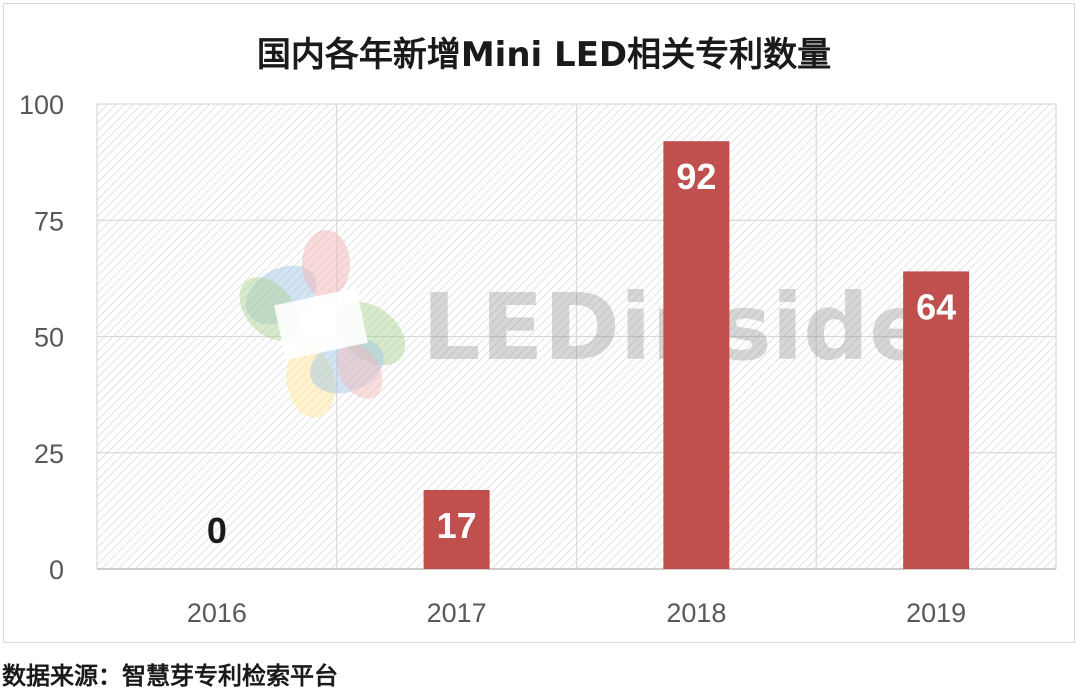 Image resolution: width=1080 pixels, height=695 pixels. What do you see at coordinates (170, 676) in the screenshot?
I see `source-note: 数据来源：智慧芽专利检索平台` at bounding box center [170, 676].